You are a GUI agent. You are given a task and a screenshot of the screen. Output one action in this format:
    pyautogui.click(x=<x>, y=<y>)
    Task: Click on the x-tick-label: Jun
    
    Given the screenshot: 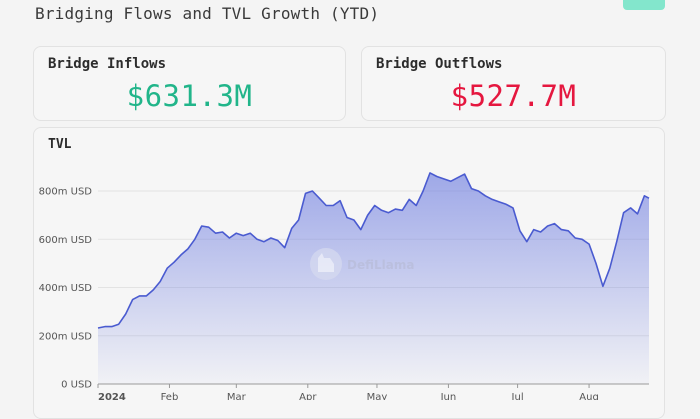 What is the action you would take?
    pyautogui.click(x=448, y=396)
    